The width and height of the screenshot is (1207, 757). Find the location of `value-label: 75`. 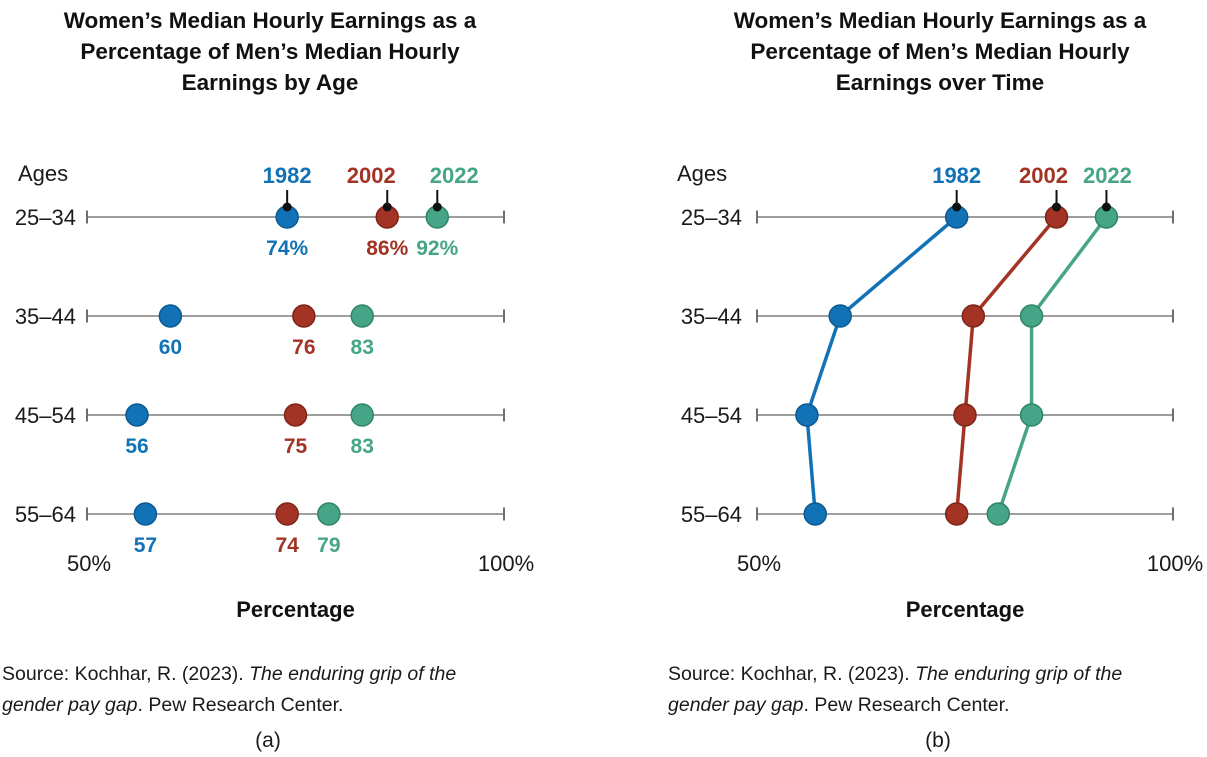

value-label: 75 is located at coordinates (296, 446).